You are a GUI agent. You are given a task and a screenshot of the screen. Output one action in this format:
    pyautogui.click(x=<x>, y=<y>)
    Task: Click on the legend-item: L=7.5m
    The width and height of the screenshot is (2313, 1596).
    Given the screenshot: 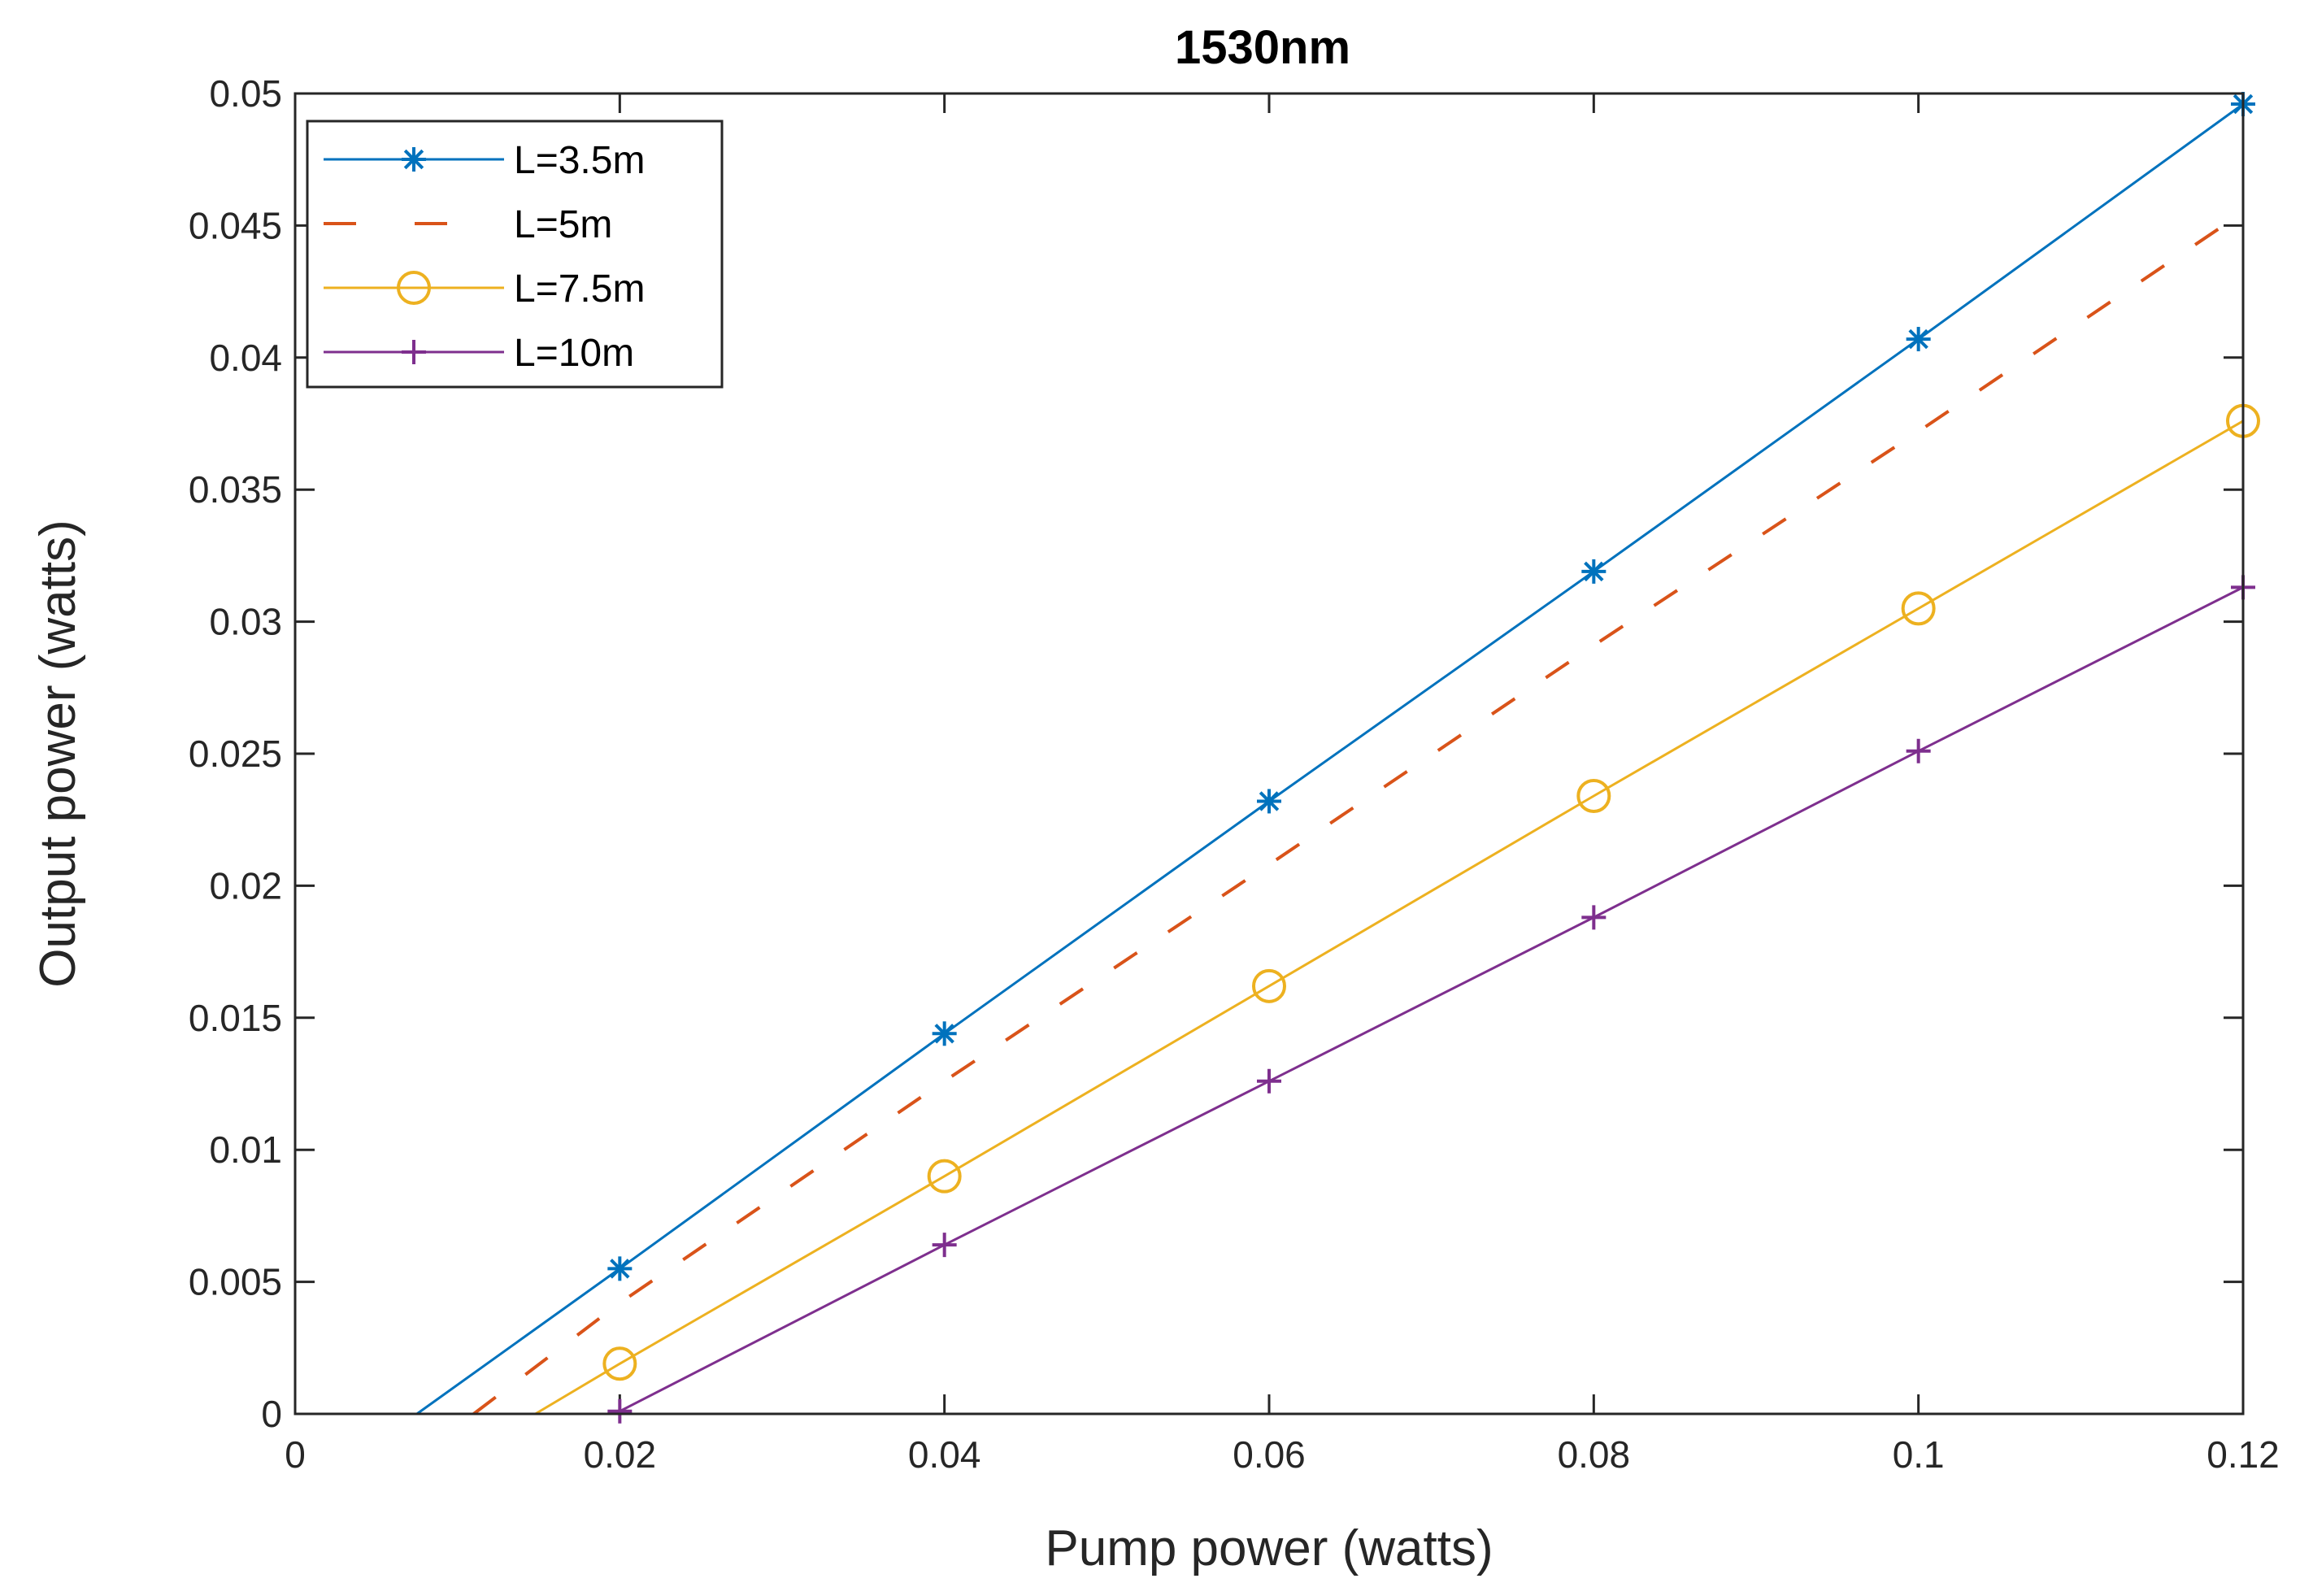 What is the action you would take?
    pyautogui.click(x=484, y=289)
    